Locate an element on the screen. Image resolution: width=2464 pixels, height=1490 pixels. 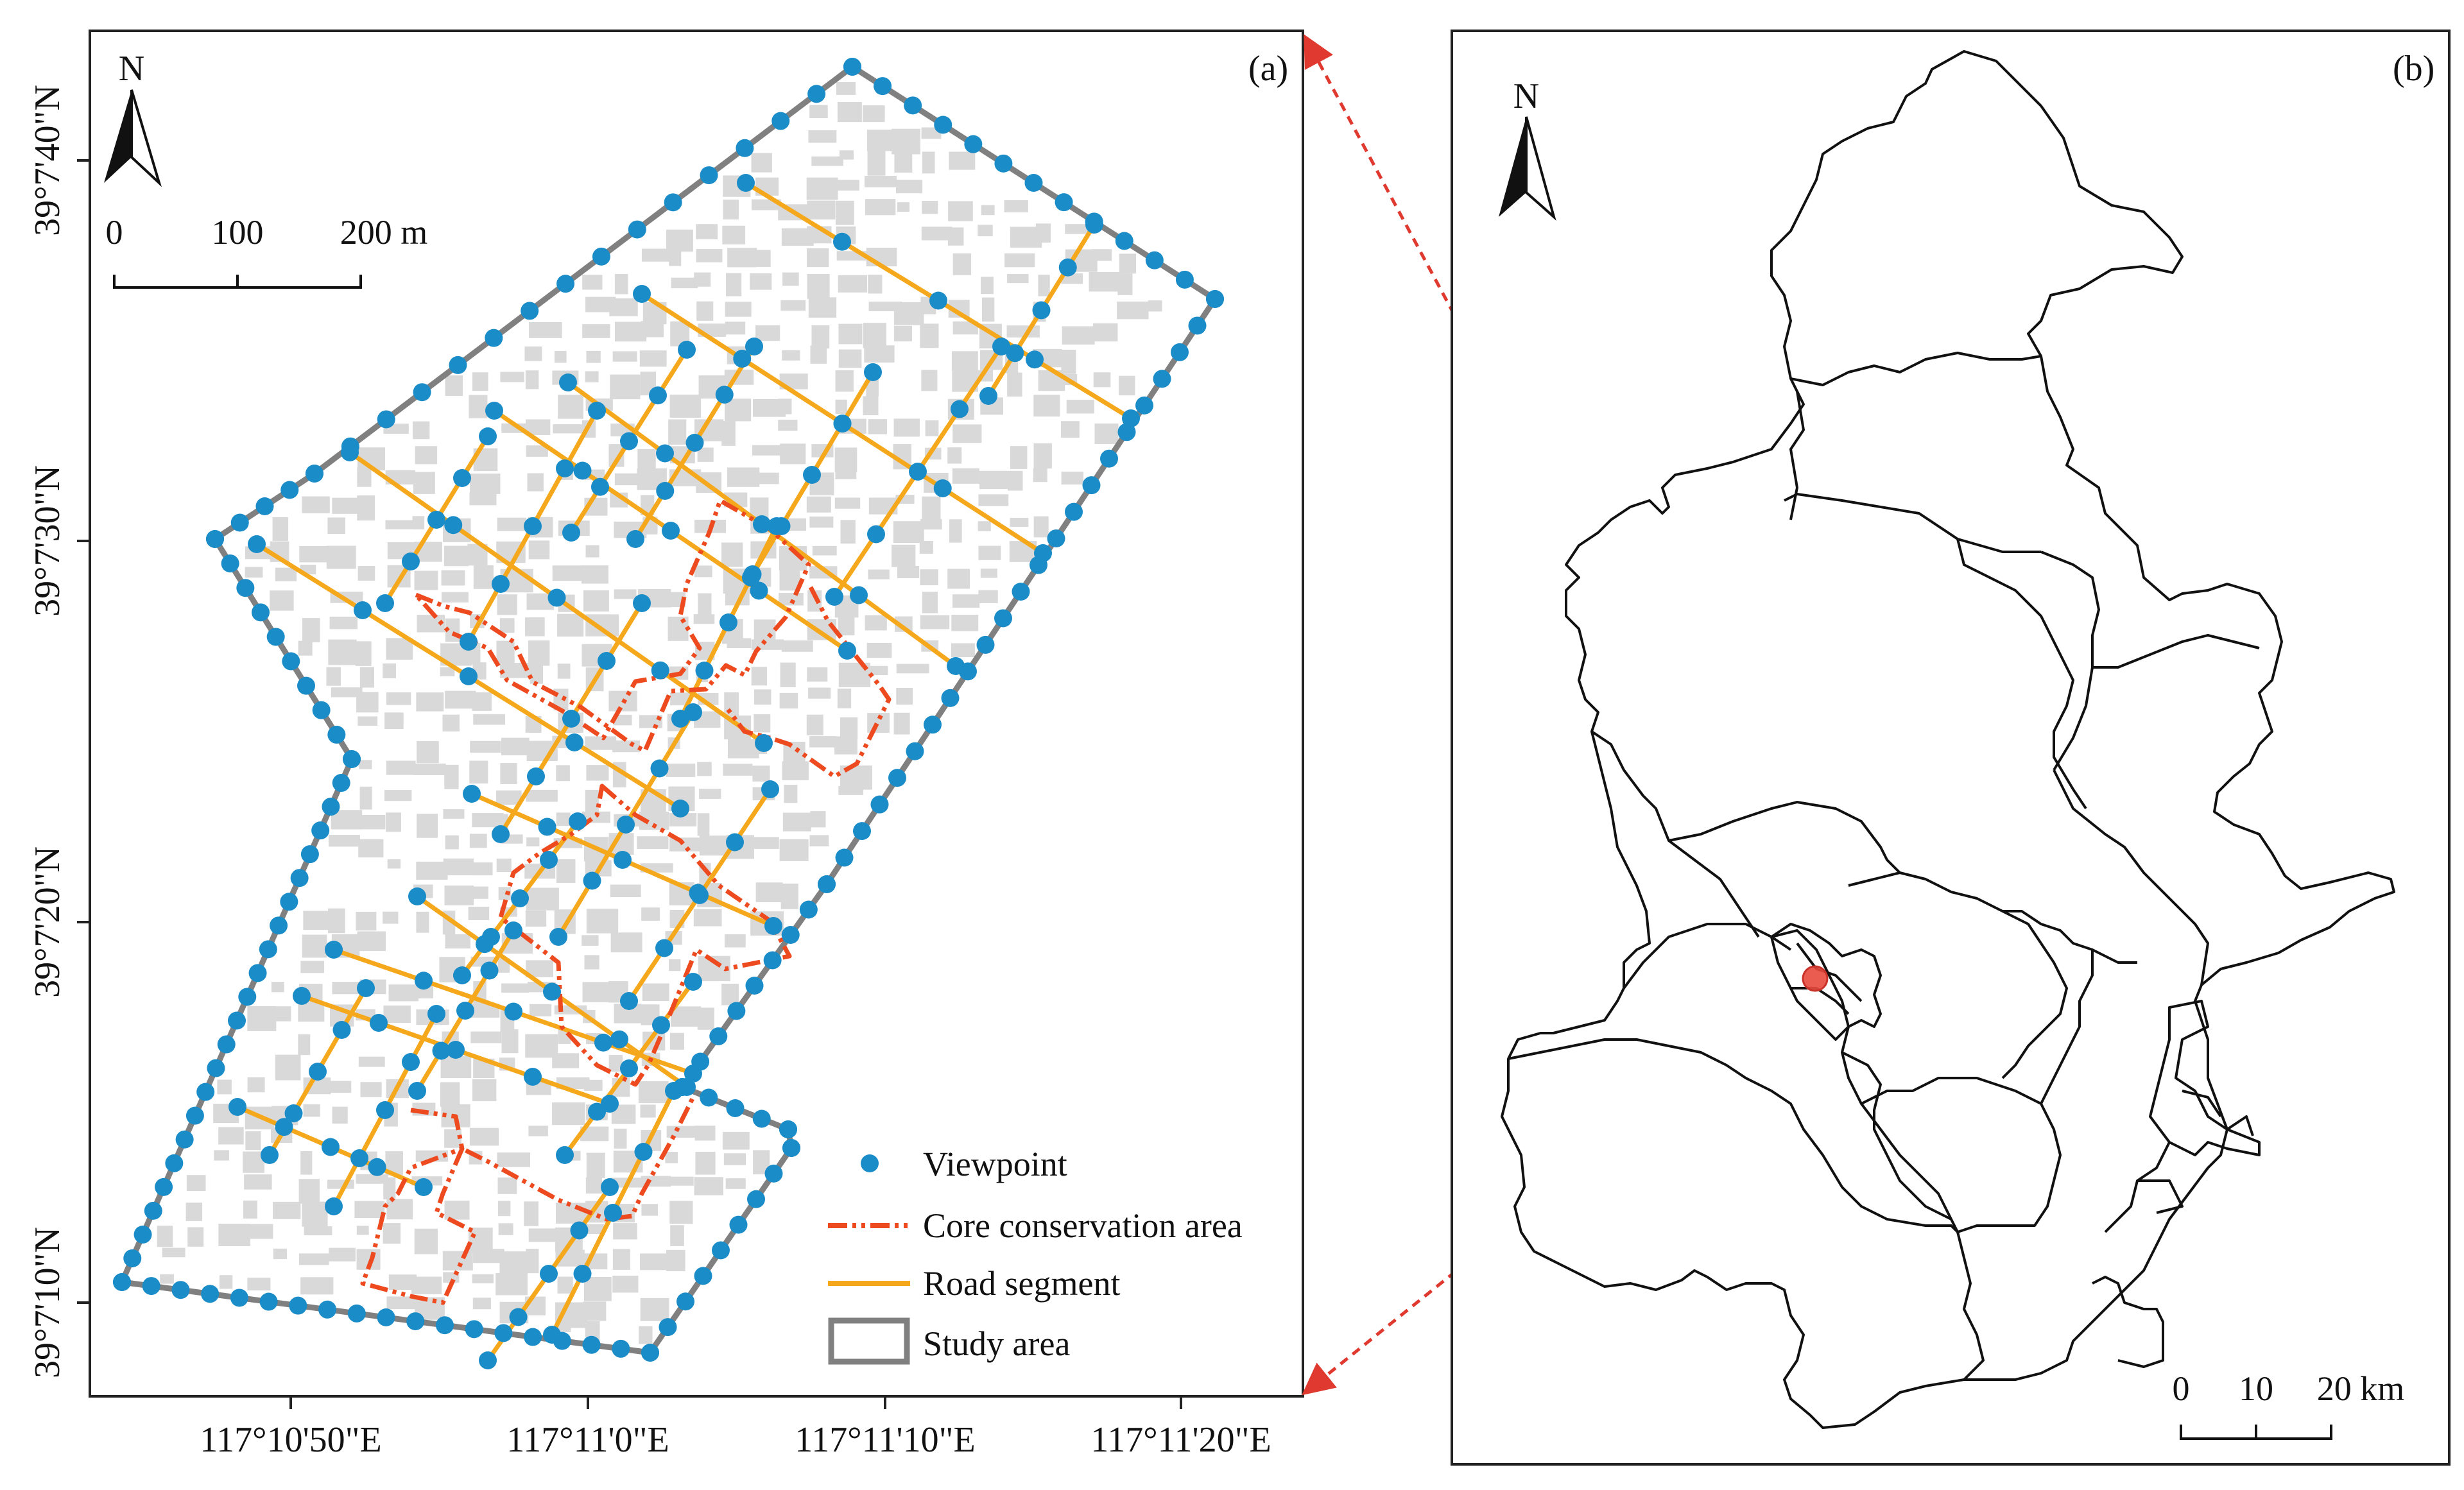
svg-text: 200 m is located at coordinates (384, 233).